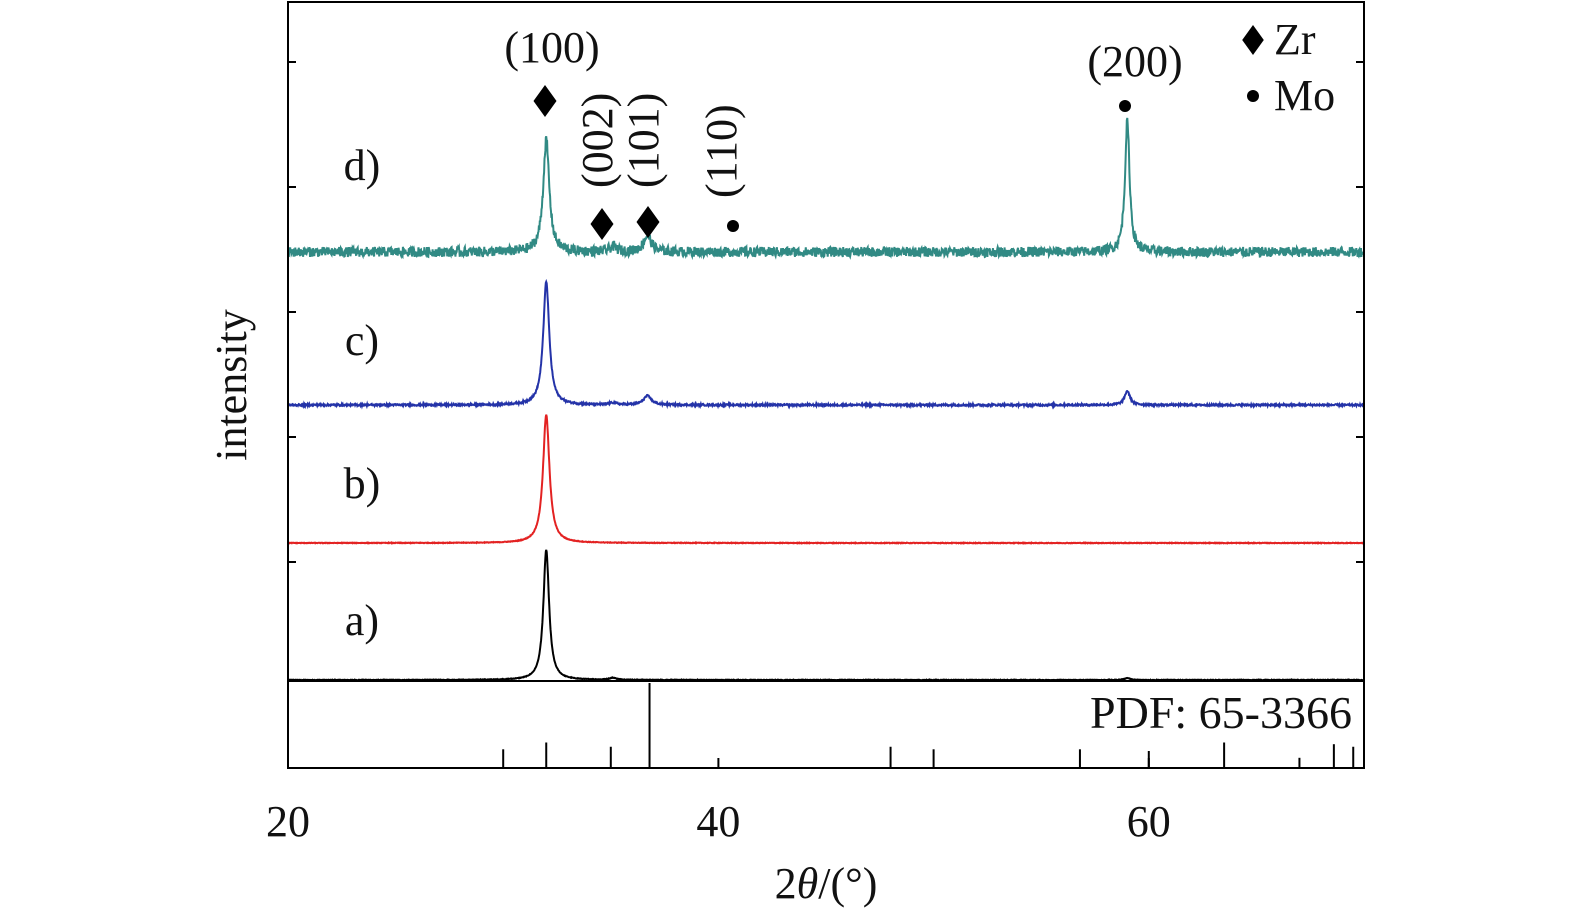 The image size is (1575, 919). I want to click on peak-label-2: (002), so click(597, 140).